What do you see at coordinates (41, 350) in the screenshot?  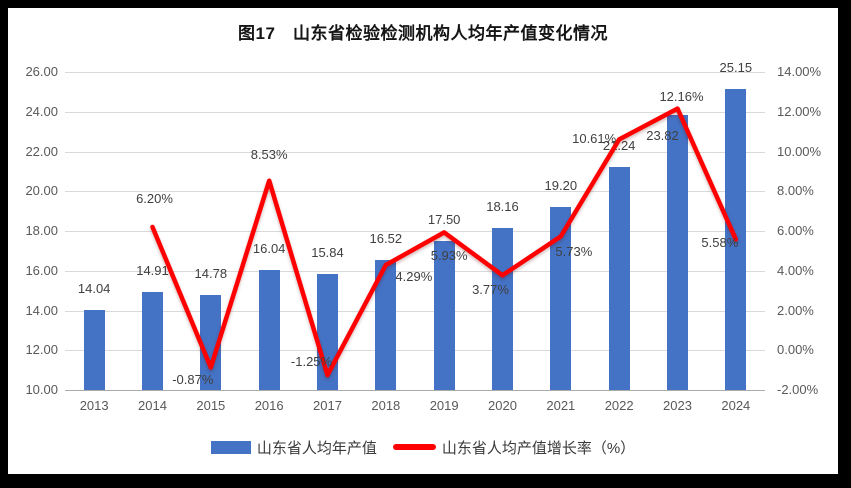 I see `left-axis-tick: 12.00` at bounding box center [41, 350].